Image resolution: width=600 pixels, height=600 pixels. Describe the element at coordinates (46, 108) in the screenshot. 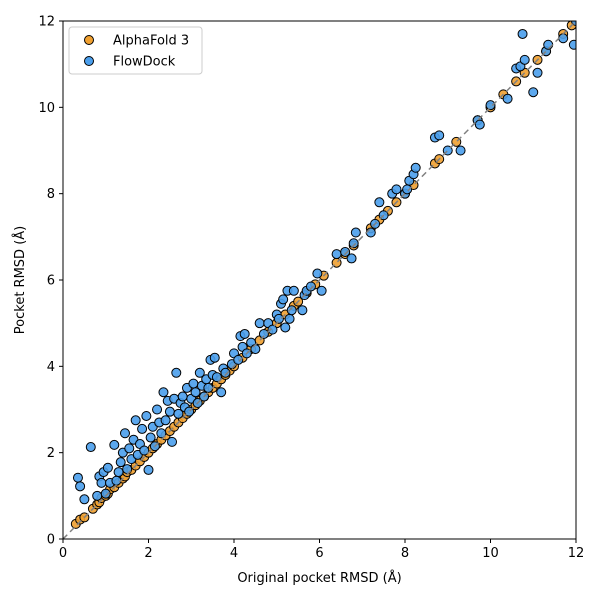

I see `y-tick-label: 10` at that location.